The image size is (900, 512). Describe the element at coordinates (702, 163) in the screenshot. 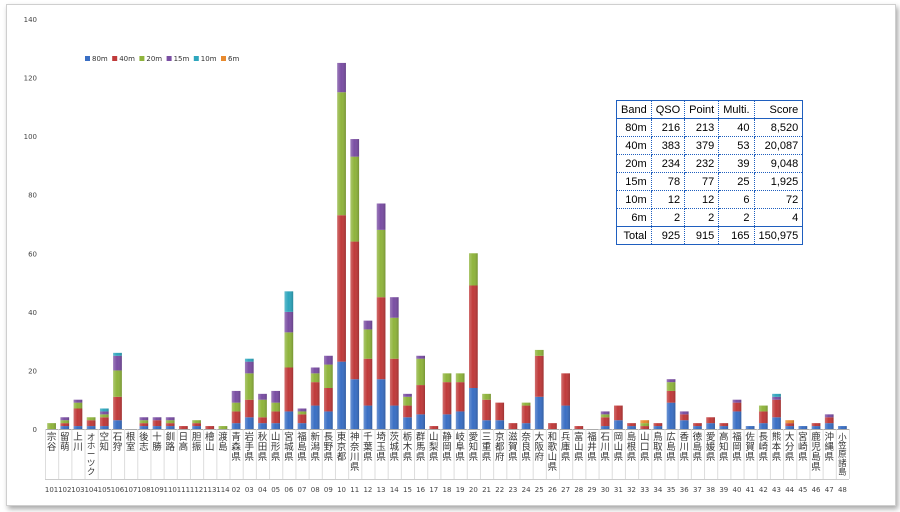

I see `score-cell: 232` at that location.